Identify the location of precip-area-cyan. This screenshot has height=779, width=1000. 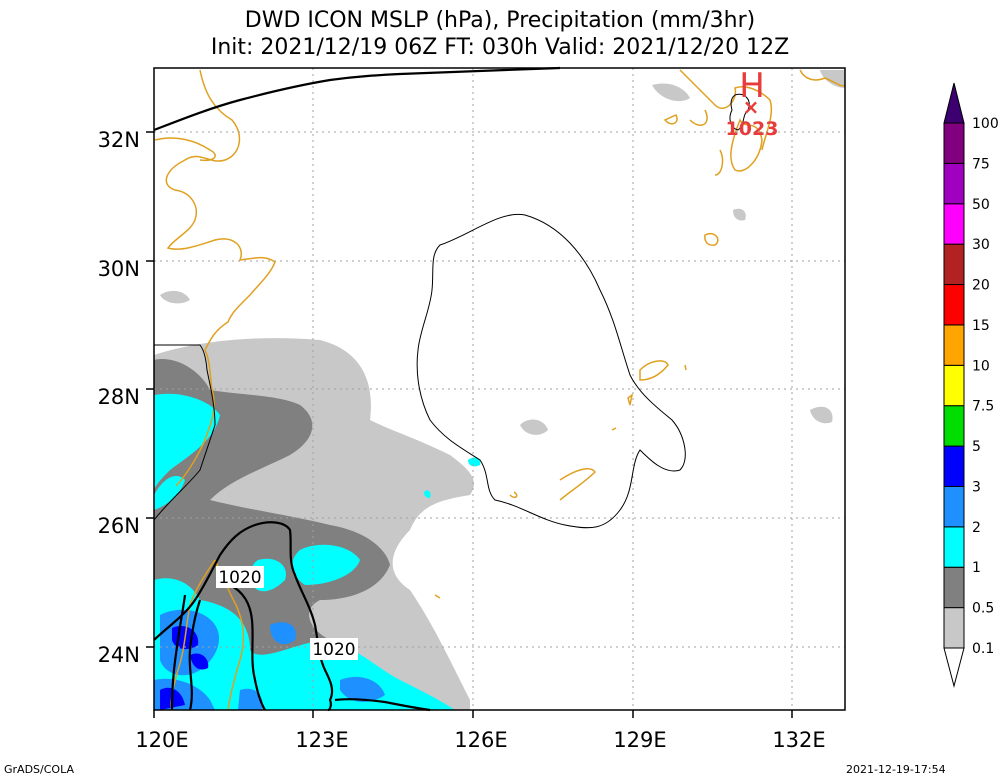
(187, 441).